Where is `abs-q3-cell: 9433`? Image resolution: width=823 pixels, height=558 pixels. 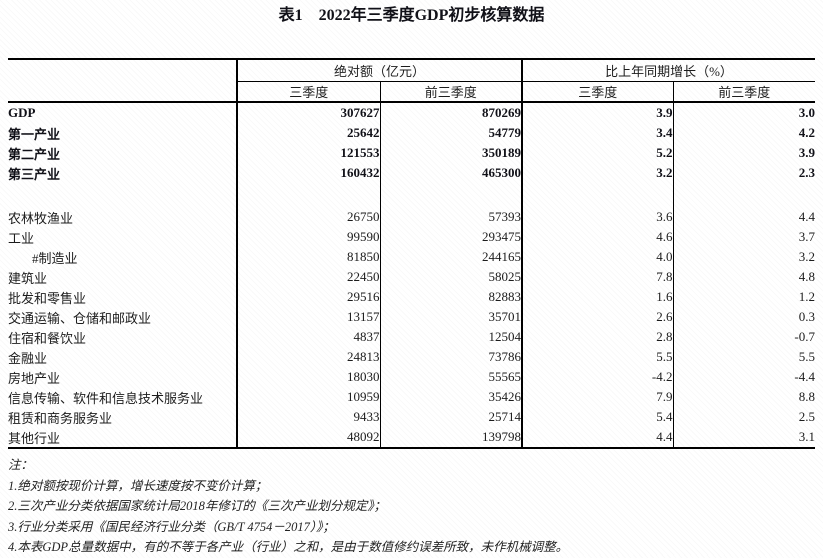 abs-q3-cell: 9433 is located at coordinates (309, 417).